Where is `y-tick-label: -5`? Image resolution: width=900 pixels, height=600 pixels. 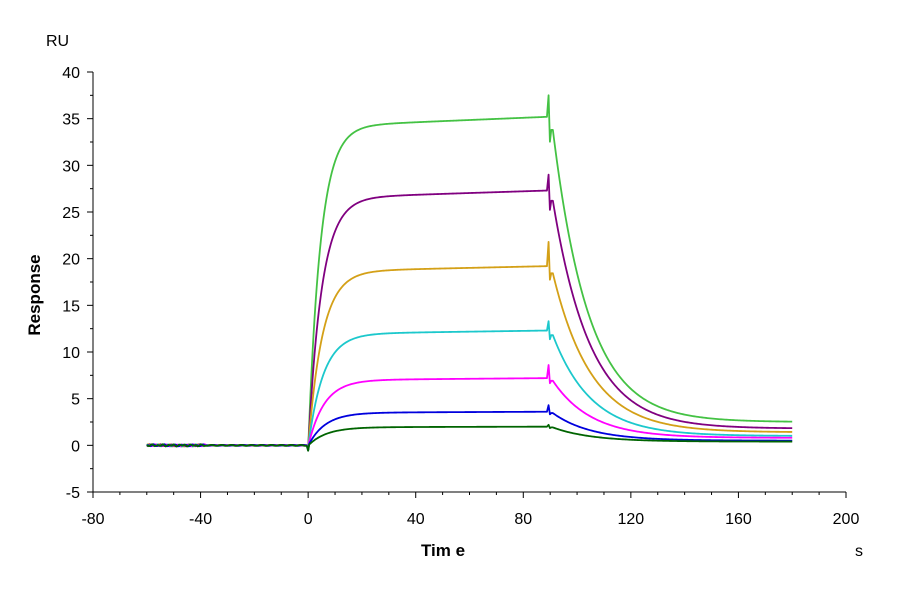
y-tick-label: -5 is located at coordinates (73, 493).